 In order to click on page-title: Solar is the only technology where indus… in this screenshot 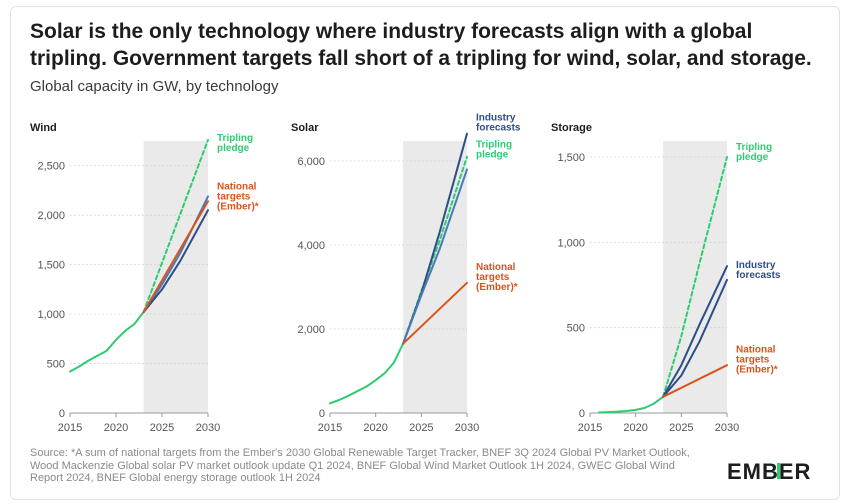, I will do `click(421, 45)`.